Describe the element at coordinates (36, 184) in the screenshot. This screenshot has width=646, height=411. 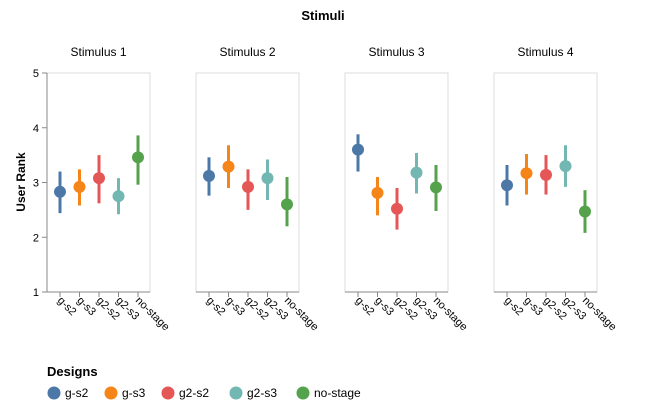
I see `y-tick-label: 3` at that location.